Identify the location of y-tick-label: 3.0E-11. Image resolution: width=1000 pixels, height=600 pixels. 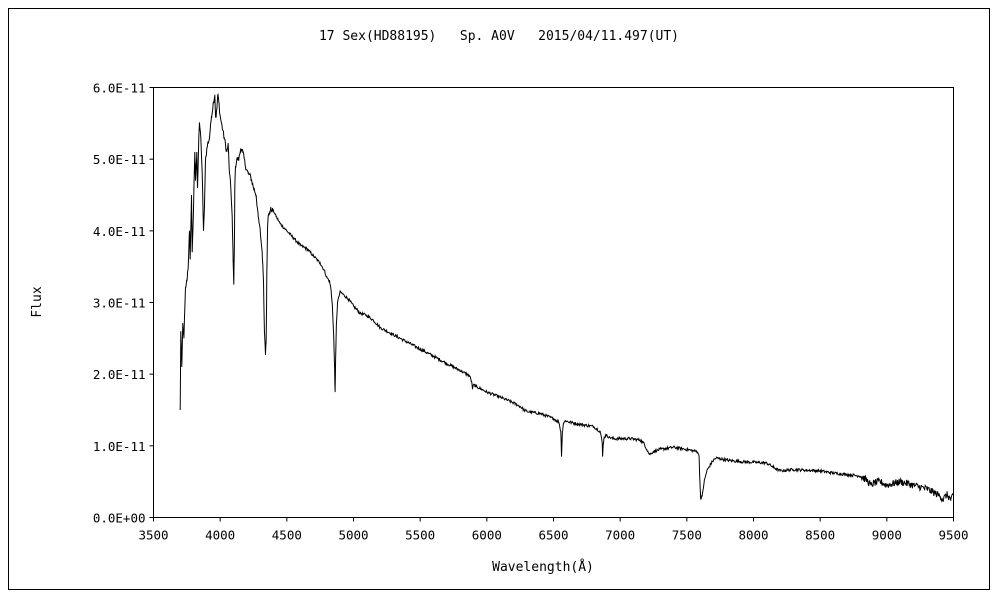
(119, 303).